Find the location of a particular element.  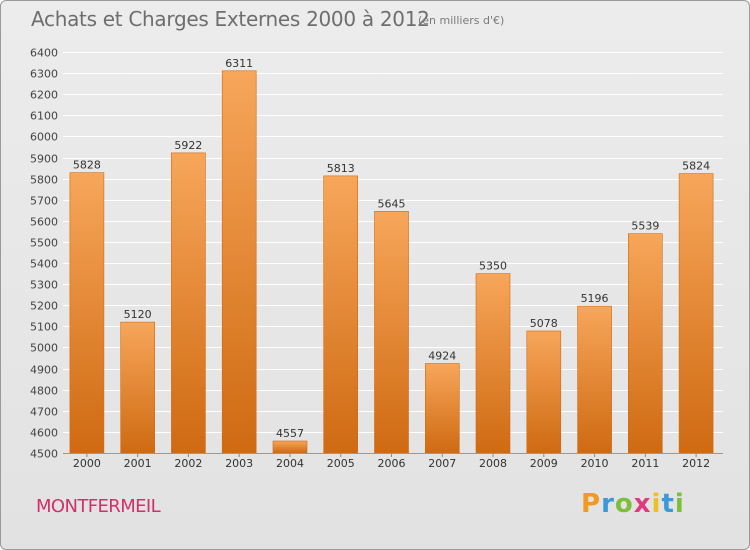

value-label: 4924 is located at coordinates (442, 356).